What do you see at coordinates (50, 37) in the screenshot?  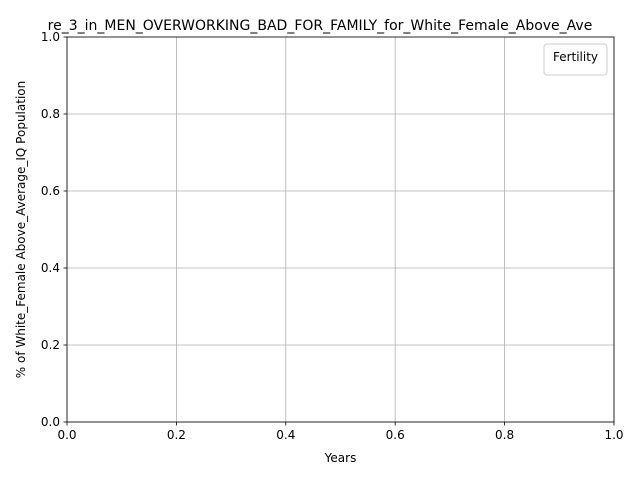 I see `y-tick-label: 1.0` at bounding box center [50, 37].